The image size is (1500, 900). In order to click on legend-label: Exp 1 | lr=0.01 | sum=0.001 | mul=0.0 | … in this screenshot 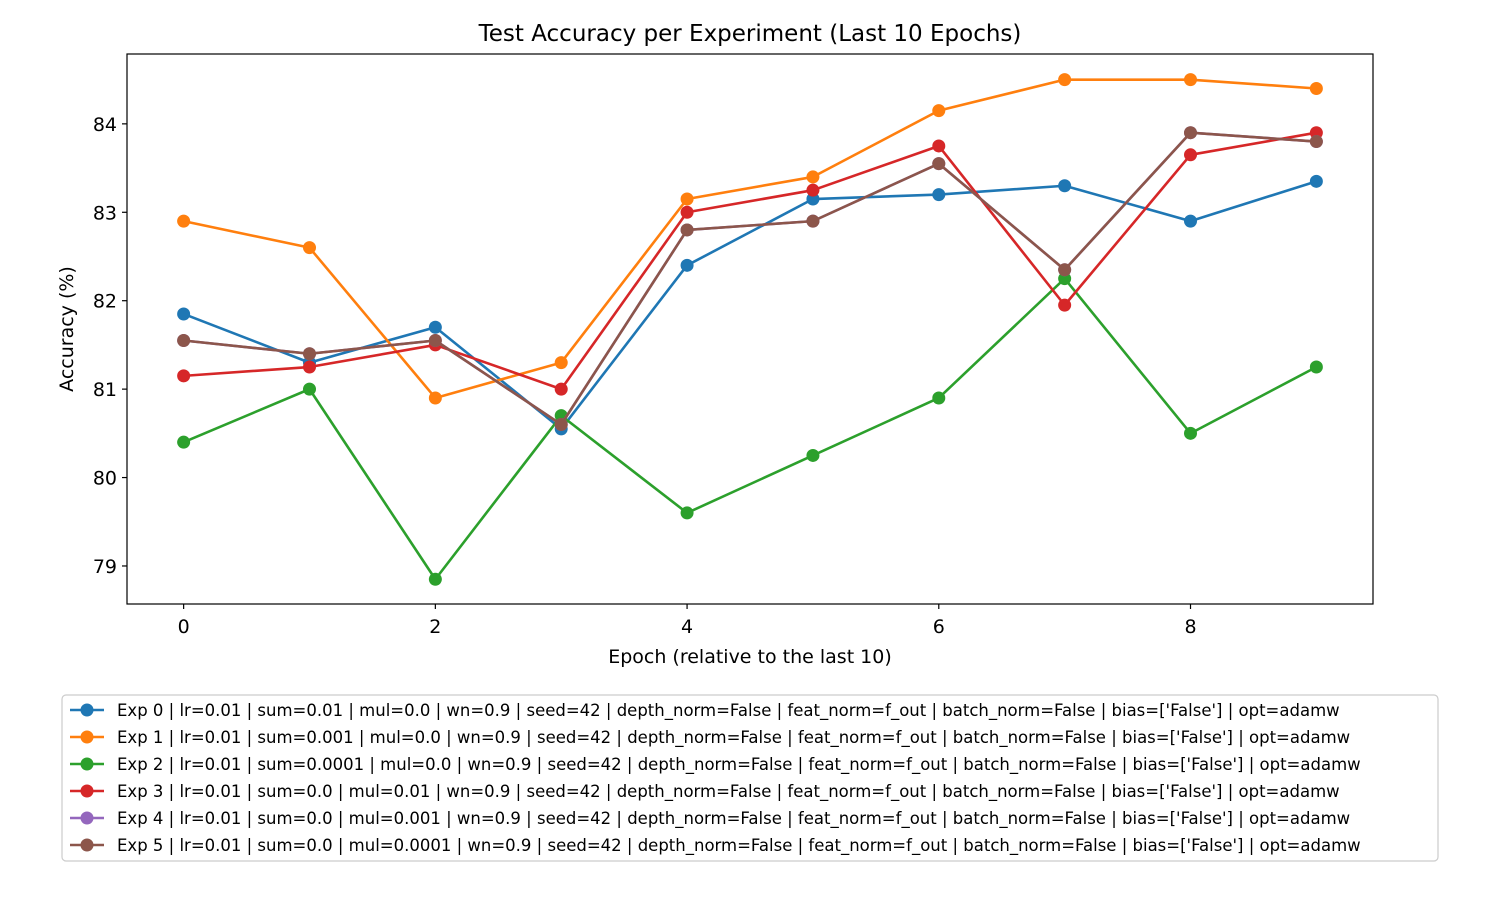, I will do `click(733, 738)`.